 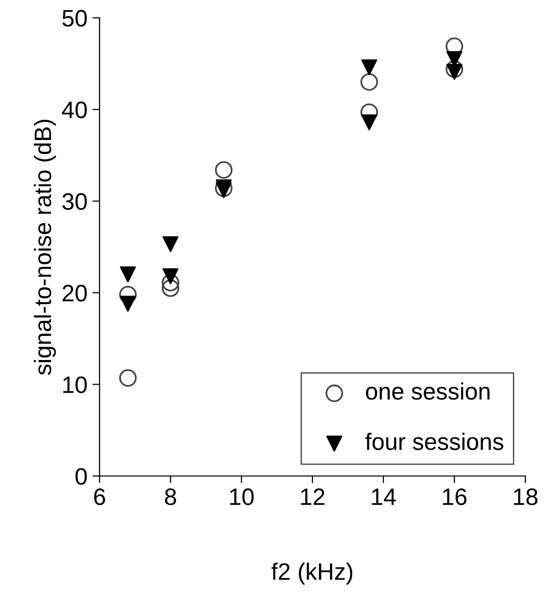 What do you see at coordinates (81, 476) in the screenshot?
I see `y-tick-label: 0` at bounding box center [81, 476].